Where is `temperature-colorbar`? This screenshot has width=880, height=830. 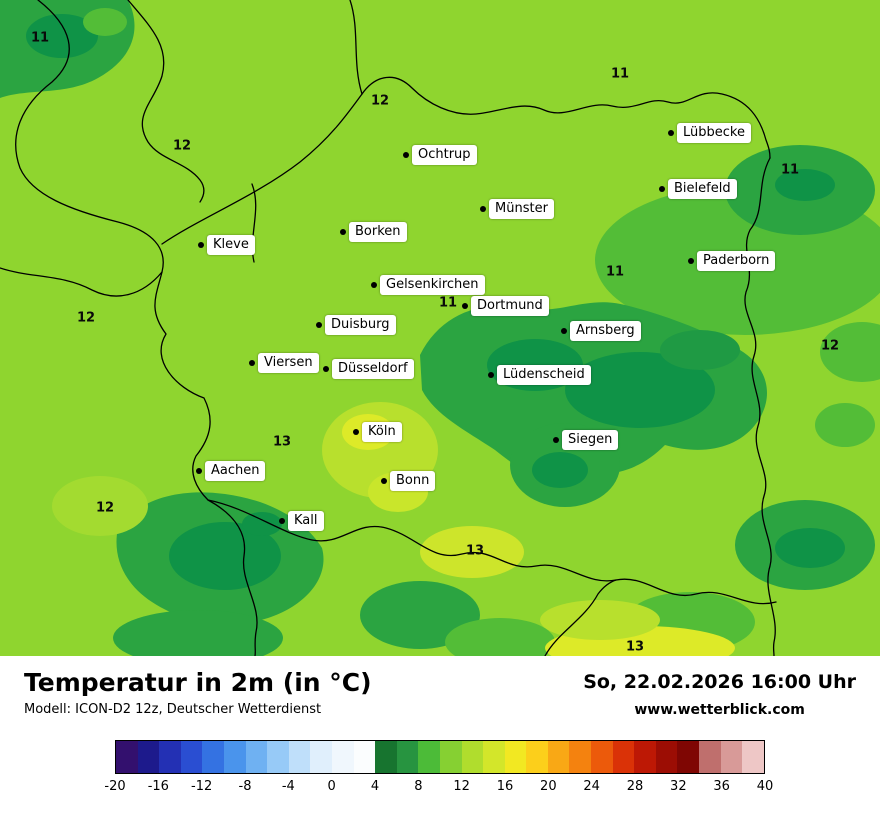 temperature-colorbar is located at coordinates (440, 757).